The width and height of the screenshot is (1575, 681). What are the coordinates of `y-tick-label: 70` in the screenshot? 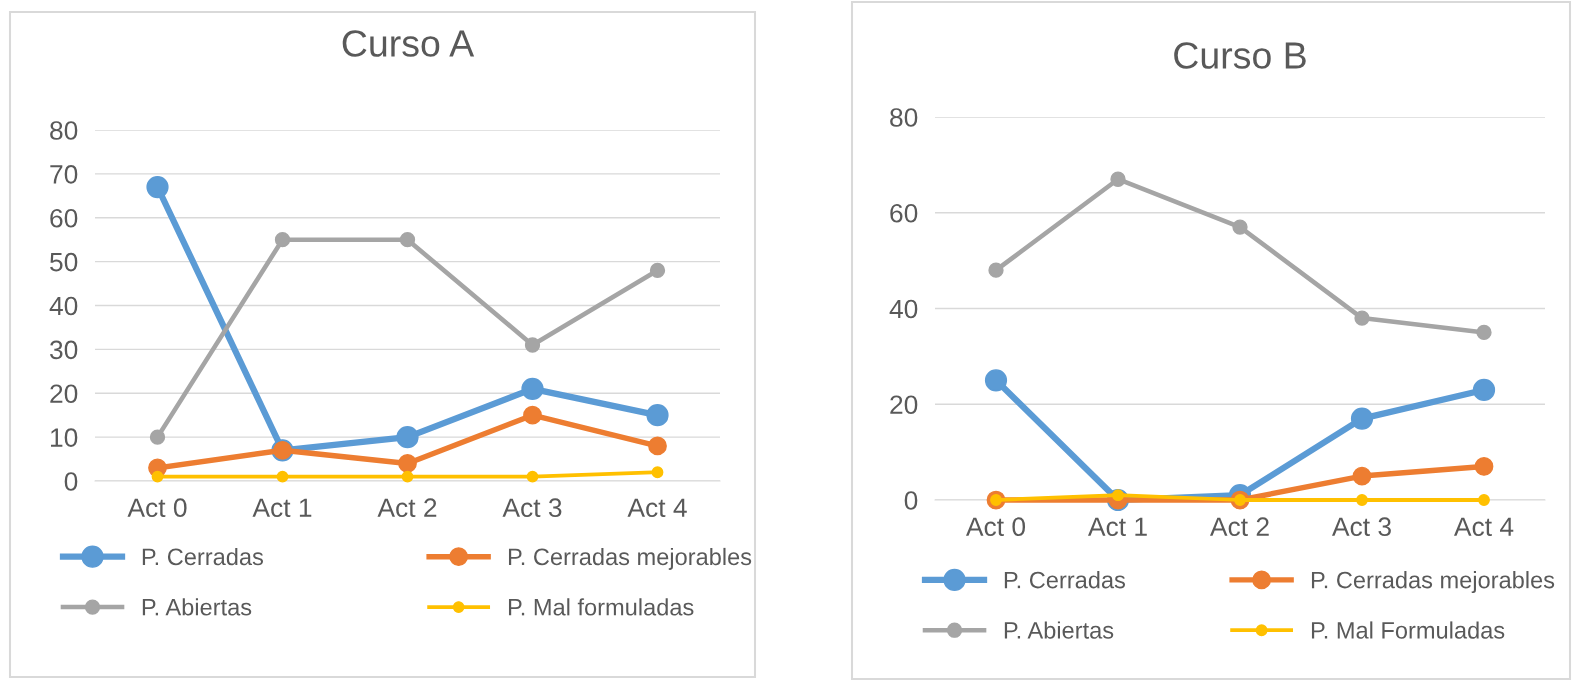 It's located at (64, 174).